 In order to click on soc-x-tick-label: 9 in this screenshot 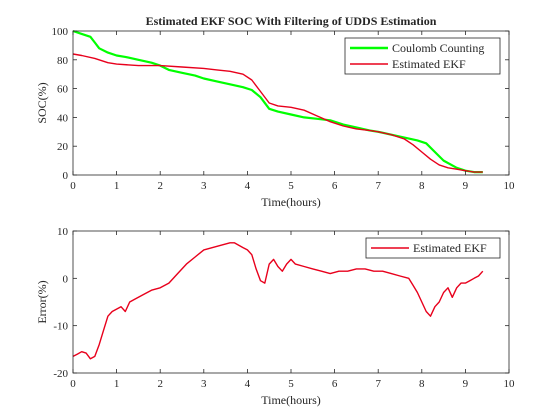, I will do `click(466, 186)`.